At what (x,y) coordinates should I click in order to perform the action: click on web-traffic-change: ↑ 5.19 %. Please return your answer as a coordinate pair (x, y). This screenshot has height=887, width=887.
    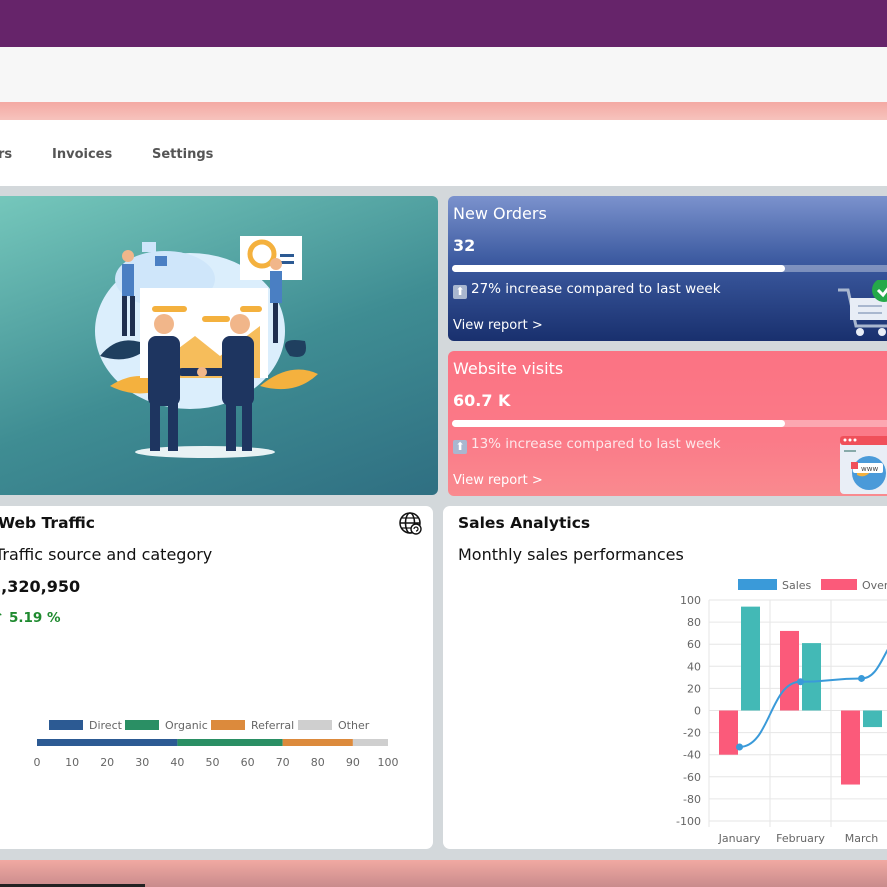
    Looking at the image, I should click on (30, 618).